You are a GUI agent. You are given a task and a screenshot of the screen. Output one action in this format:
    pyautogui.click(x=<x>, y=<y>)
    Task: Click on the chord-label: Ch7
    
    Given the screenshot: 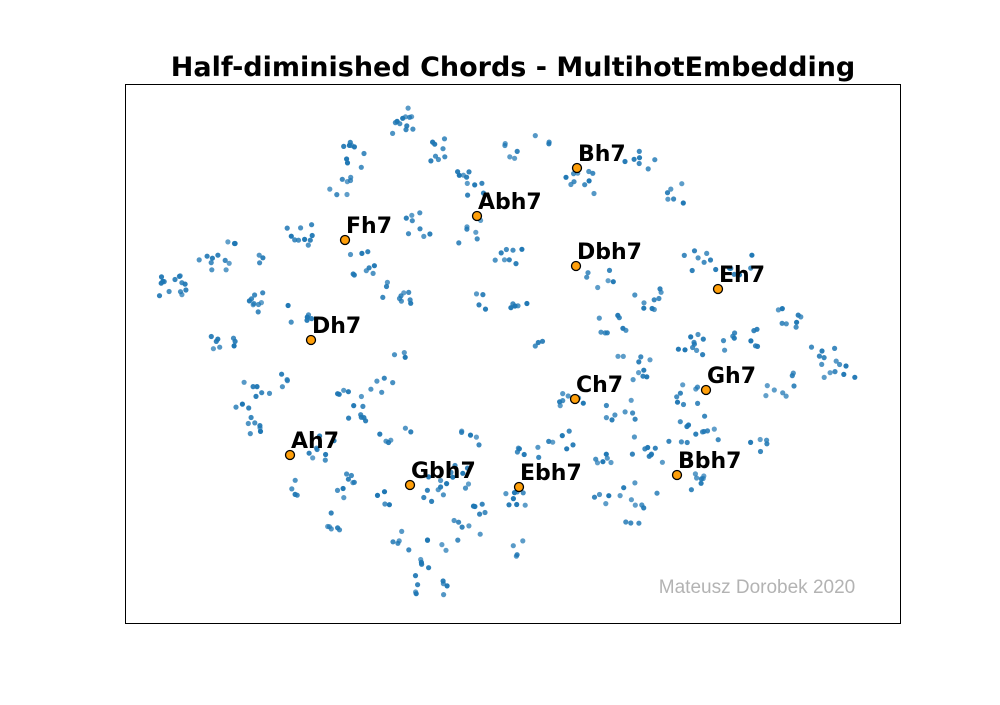 What is the action you would take?
    pyautogui.click(x=599, y=385)
    